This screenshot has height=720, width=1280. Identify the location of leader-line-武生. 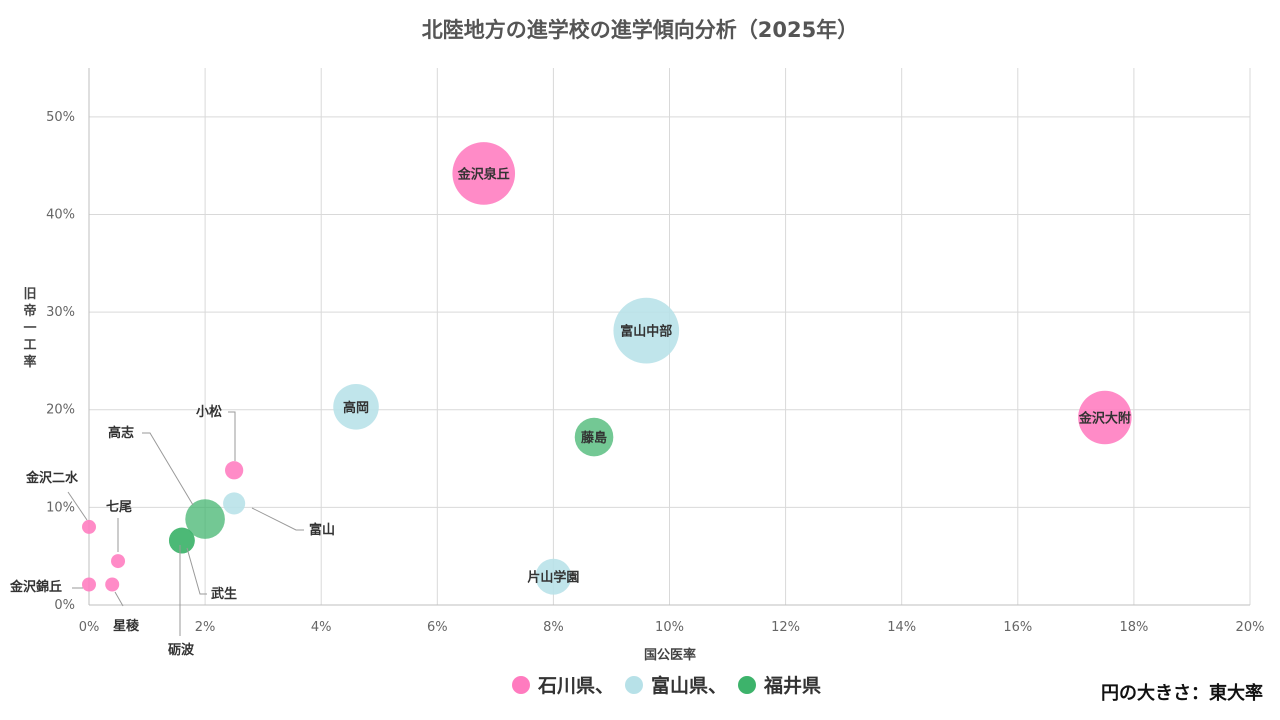
(196, 571).